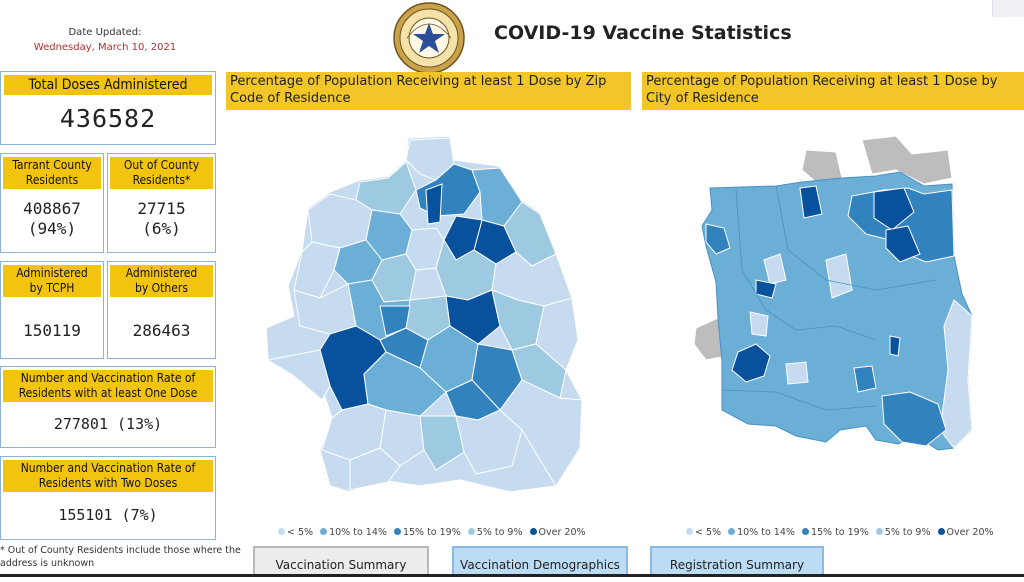 The height and width of the screenshot is (582, 1024). I want to click on out-of-county-percent: (6%), so click(161, 228).